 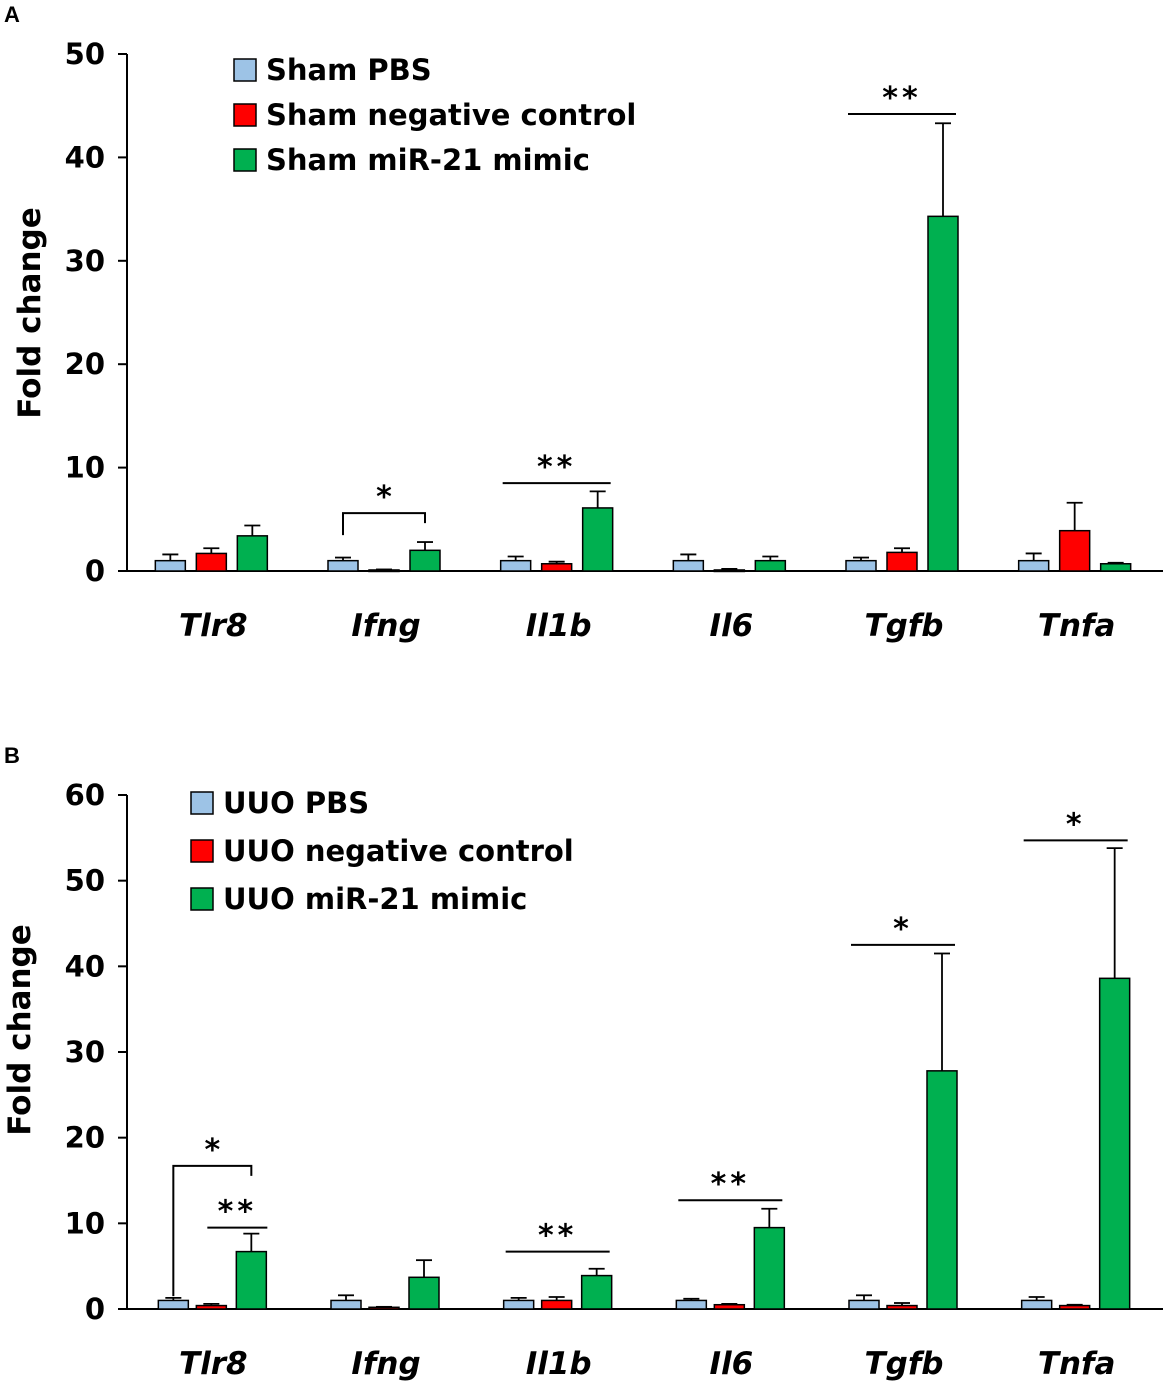 I want to click on legend-label-2: UUO negative control, so click(x=398, y=851).